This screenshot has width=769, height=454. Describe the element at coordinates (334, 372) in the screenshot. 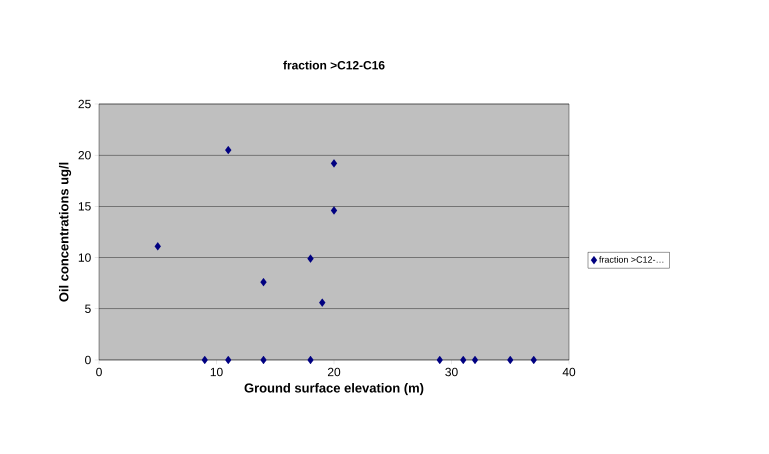

I see `x-tick-label: 20` at that location.